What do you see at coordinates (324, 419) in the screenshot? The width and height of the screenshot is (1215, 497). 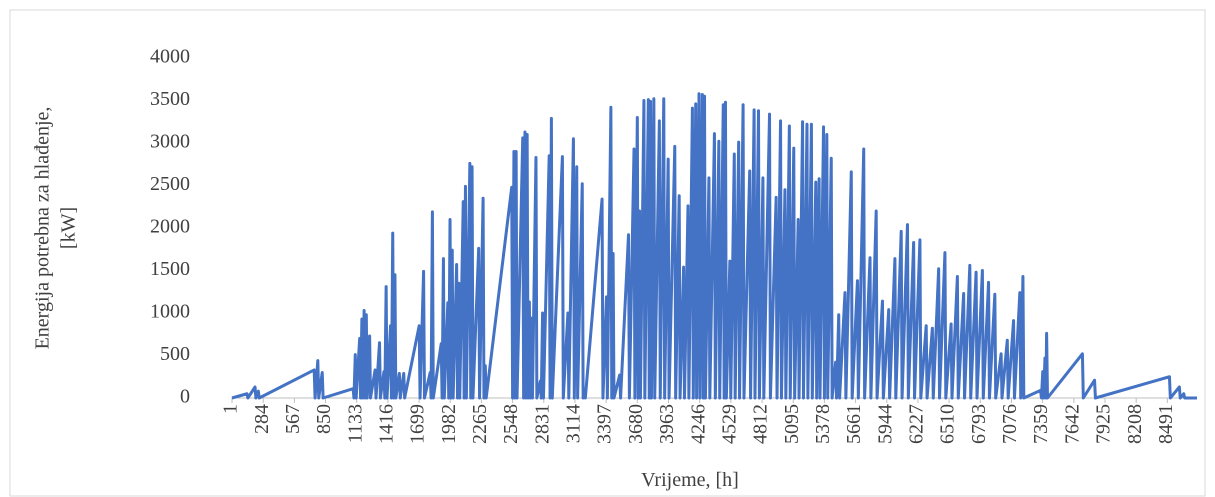 I see `x-tick-label: 850` at bounding box center [324, 419].